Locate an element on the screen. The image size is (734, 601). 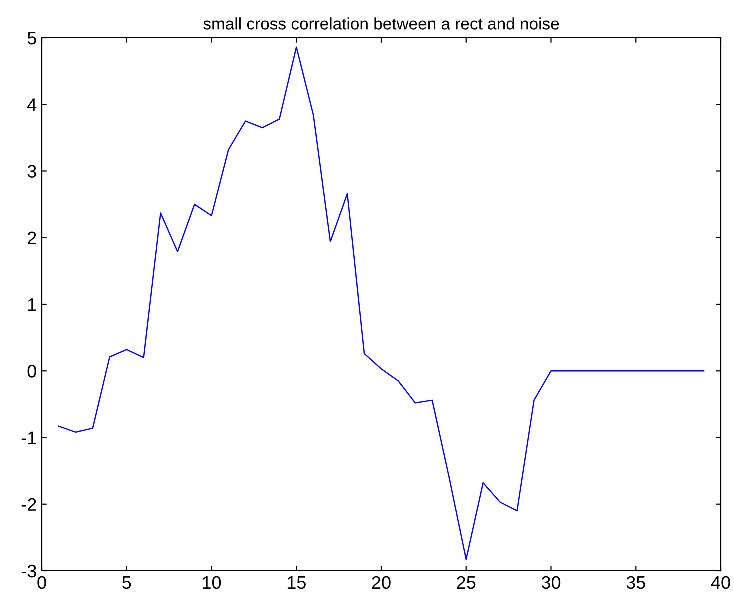
y-tick-label: 1 is located at coordinates (32, 305).